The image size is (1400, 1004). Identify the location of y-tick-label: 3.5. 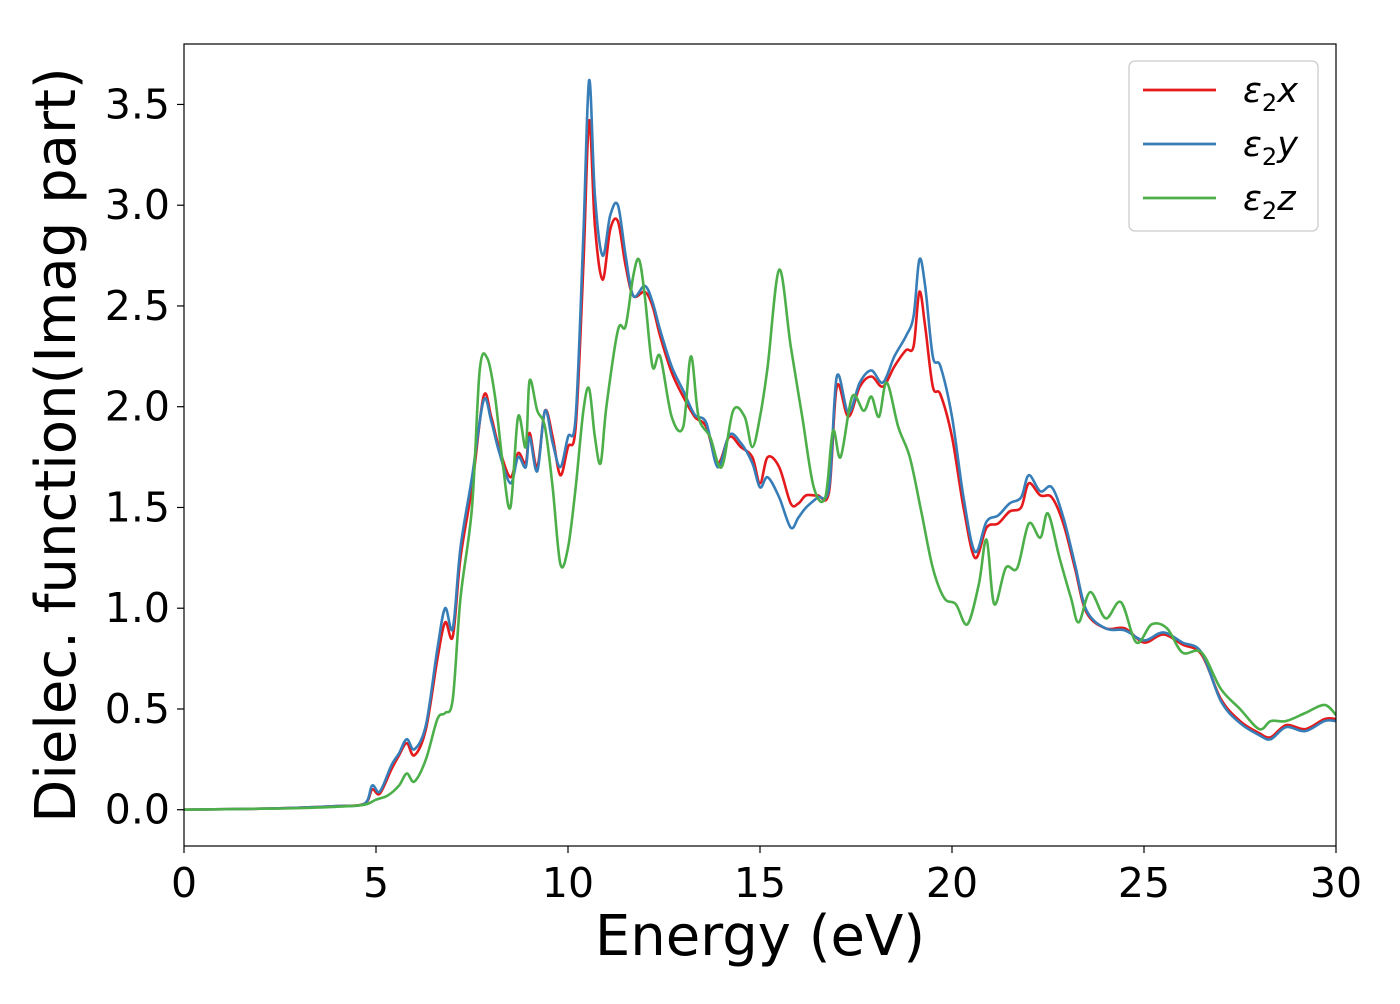
(137, 104).